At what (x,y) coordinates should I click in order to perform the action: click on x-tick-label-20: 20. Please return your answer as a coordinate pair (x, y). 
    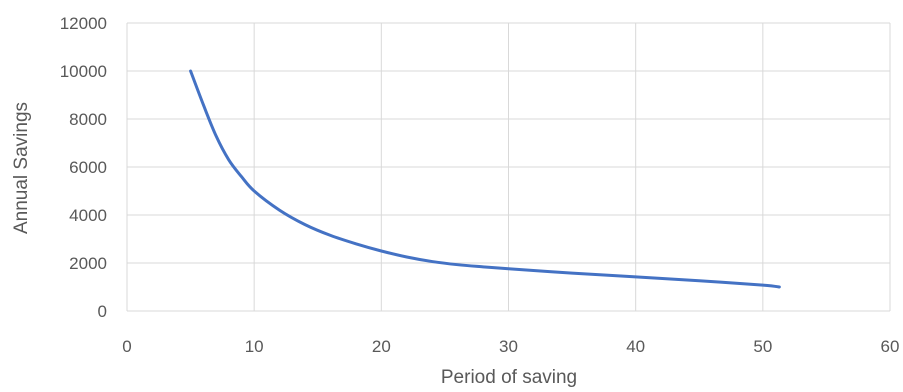
    Looking at the image, I should click on (381, 346).